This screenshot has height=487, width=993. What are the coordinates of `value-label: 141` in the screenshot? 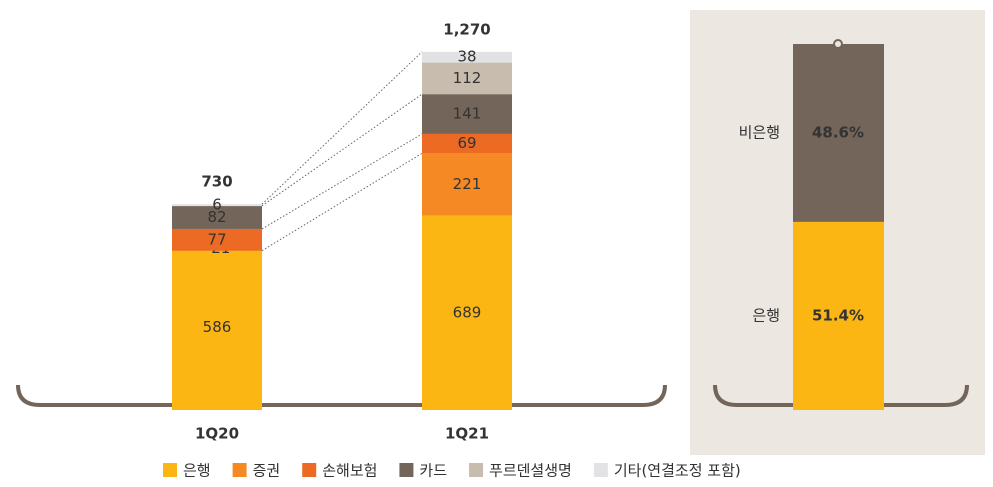 It's located at (467, 114).